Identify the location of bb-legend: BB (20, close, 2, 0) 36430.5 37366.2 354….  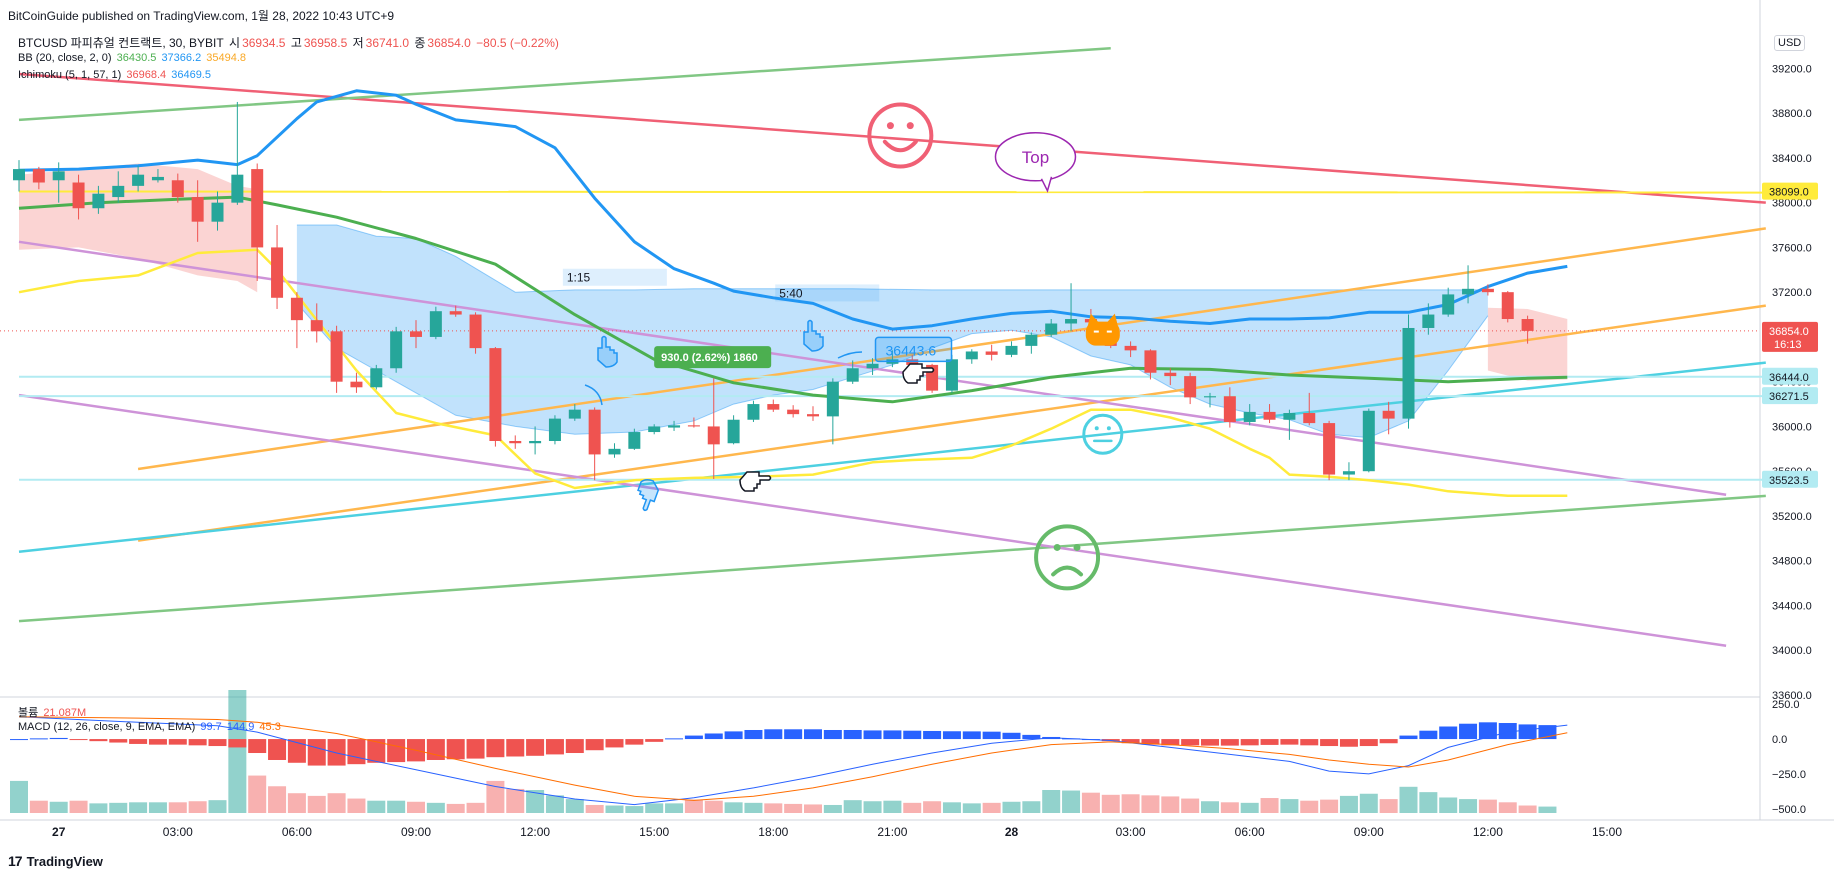
(133, 58).